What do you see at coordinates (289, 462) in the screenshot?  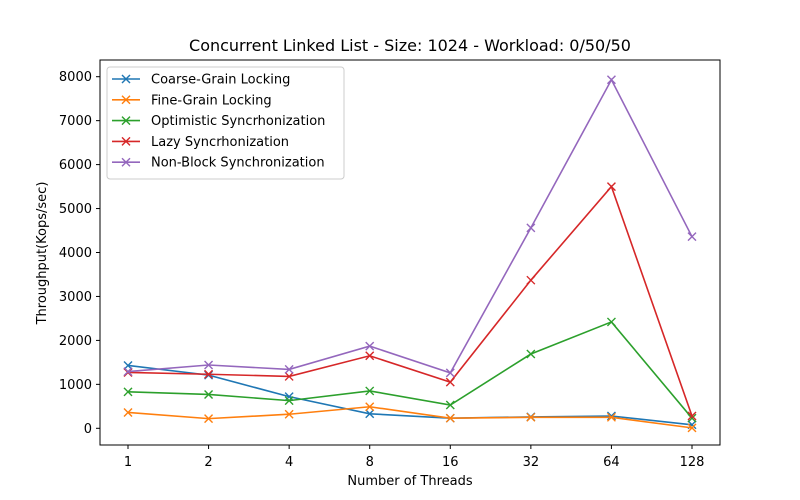 I see `x-tick-label: 4` at bounding box center [289, 462].